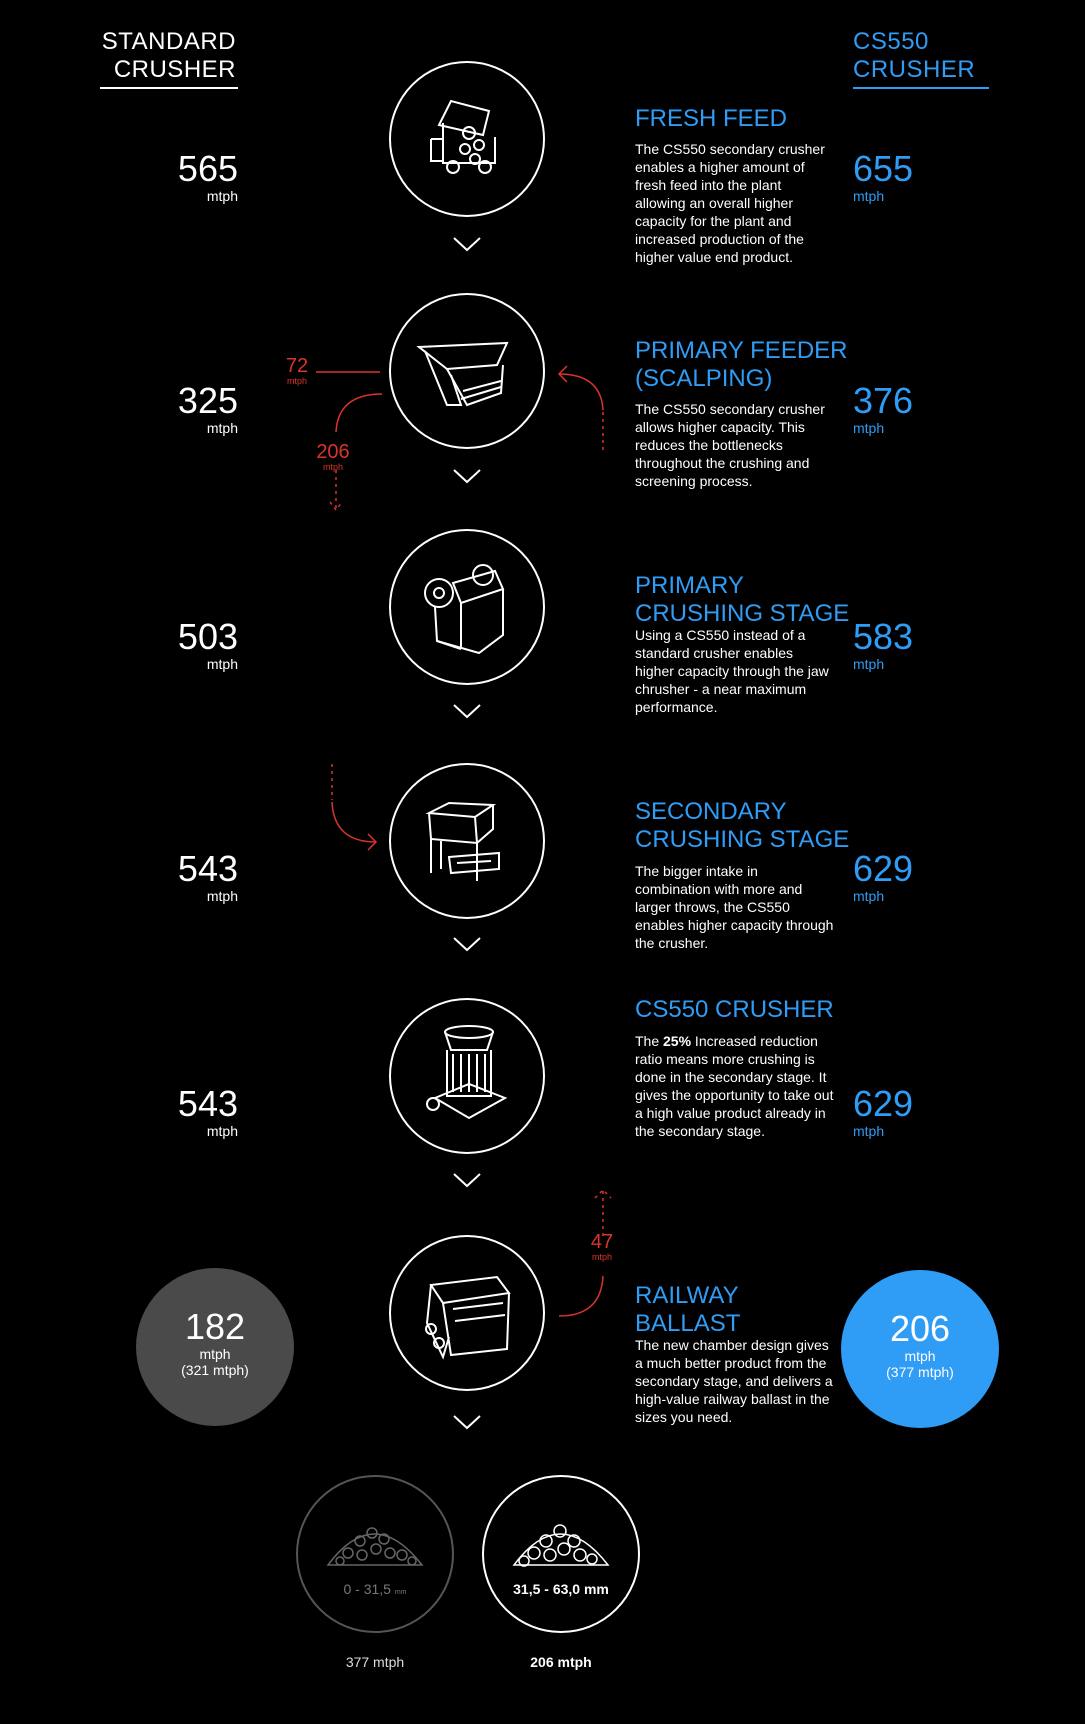 This screenshot has height=1724, width=1085. What do you see at coordinates (169, 88) in the screenshot?
I see `standard-heading-rule` at bounding box center [169, 88].